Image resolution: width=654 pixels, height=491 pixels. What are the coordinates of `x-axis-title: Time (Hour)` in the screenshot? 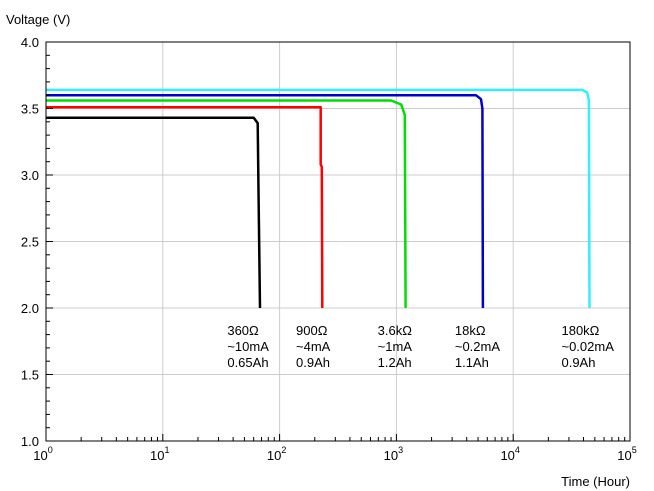 It's located at (595, 481).